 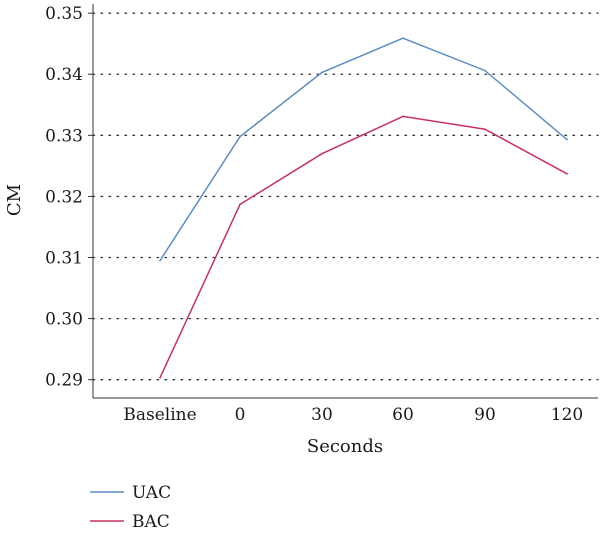 I want to click on y-tick-label: 0.29, so click(x=64, y=381).